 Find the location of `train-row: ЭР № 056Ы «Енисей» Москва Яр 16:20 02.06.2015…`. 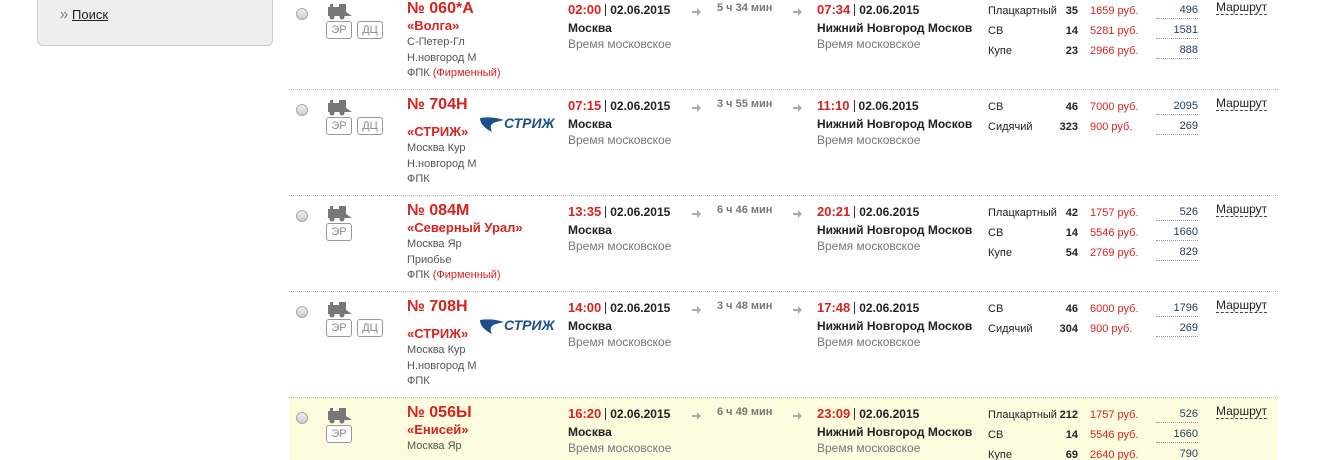

train-row: ЭР № 056Ы «Енисей» Москва Яр 16:20 02.06.2015… is located at coordinates (783, 429).